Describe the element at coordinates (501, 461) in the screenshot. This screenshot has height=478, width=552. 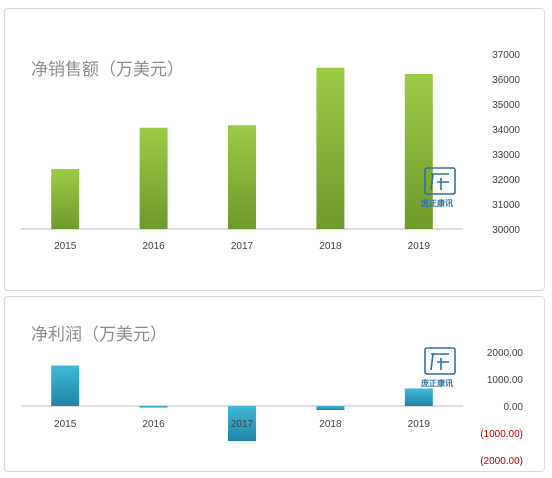
I see `y-tick-label: (2000.00)` at that location.